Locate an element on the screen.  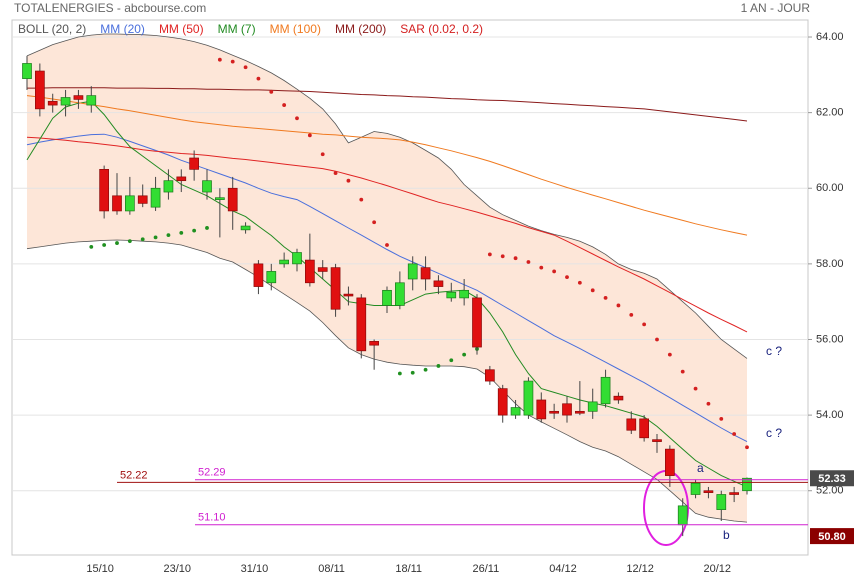
price-label-box is located at coordinates (832, 536).